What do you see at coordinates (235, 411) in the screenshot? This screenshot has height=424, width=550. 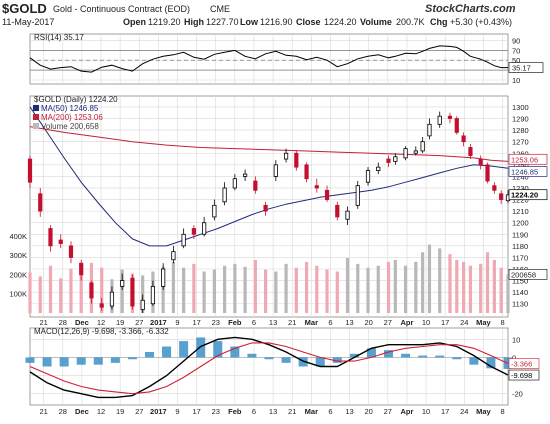 I see `macd-x-tick-label: Feb` at bounding box center [235, 411].